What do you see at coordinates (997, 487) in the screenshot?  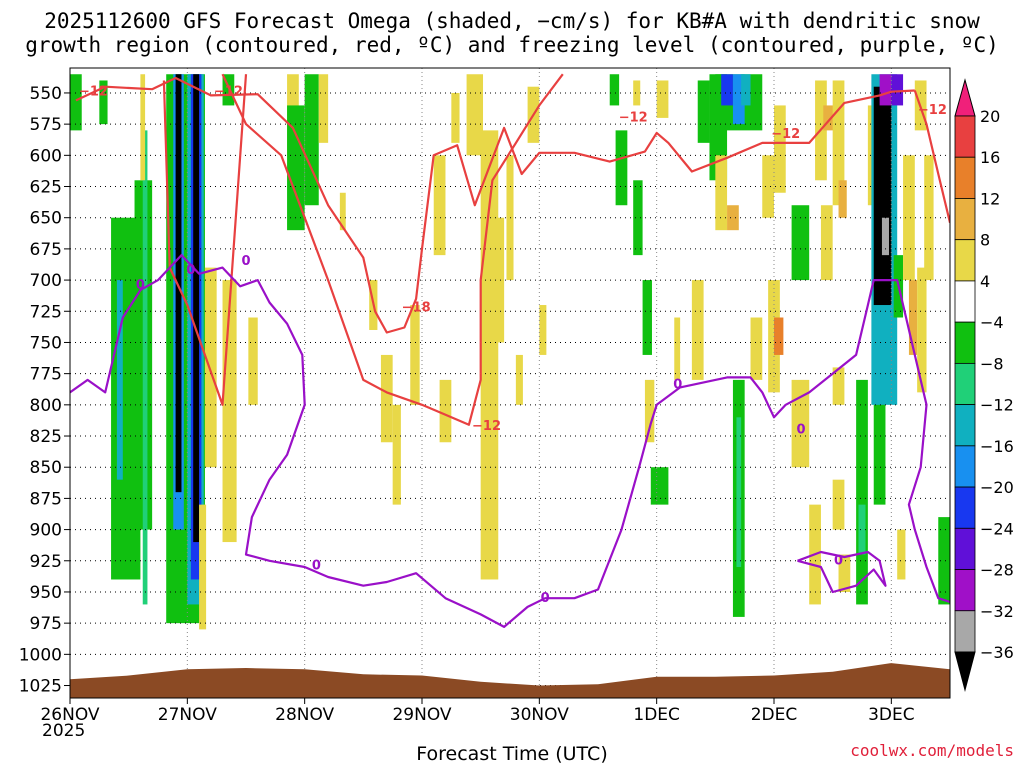 I see `colorbar-label: −20` at bounding box center [997, 487].